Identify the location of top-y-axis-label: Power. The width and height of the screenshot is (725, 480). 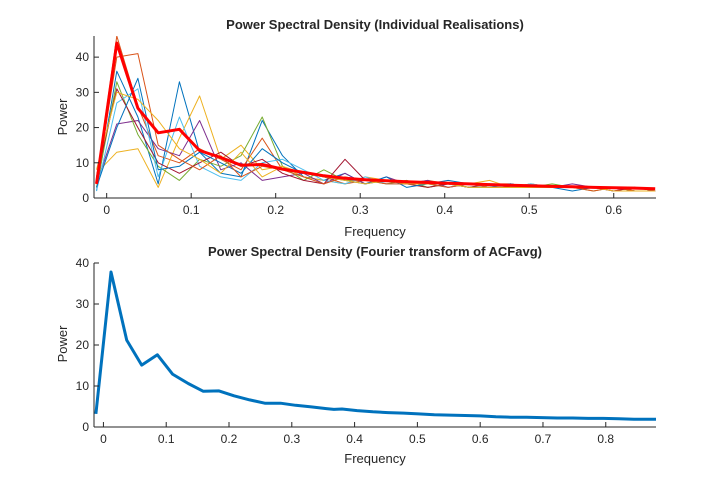
(62, 117).